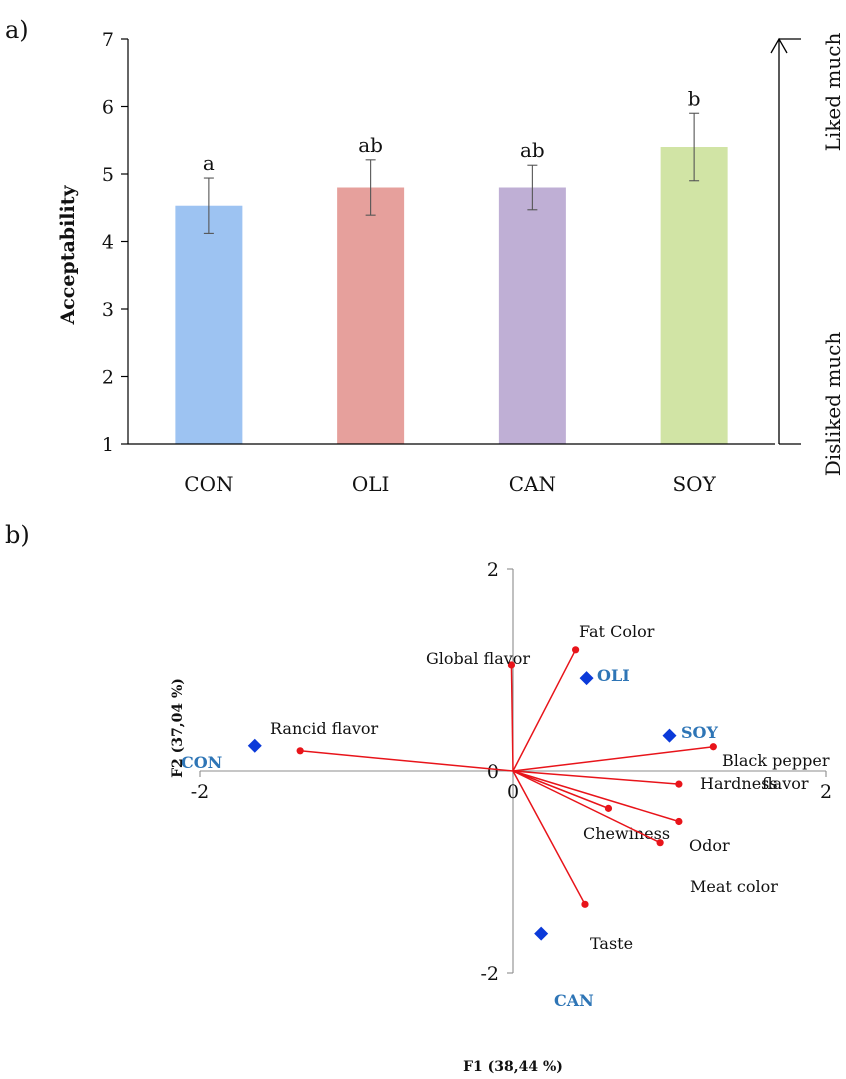 The image size is (846, 1079). I want to click on vector-label-global-flavor: Global flavor, so click(478, 658).